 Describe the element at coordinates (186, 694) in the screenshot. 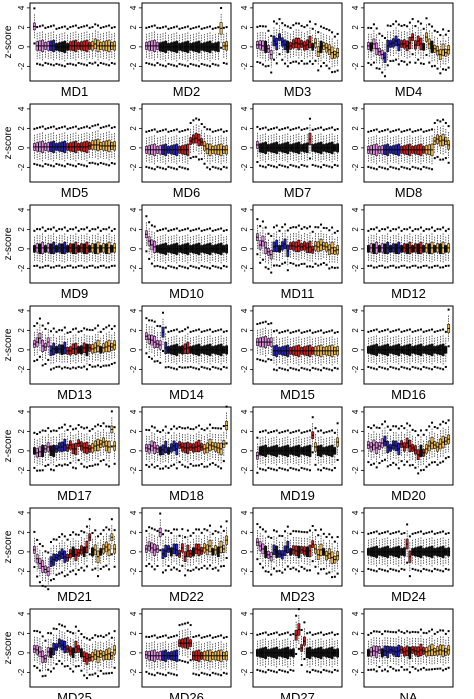

I see `panel-title: MD26` at that location.